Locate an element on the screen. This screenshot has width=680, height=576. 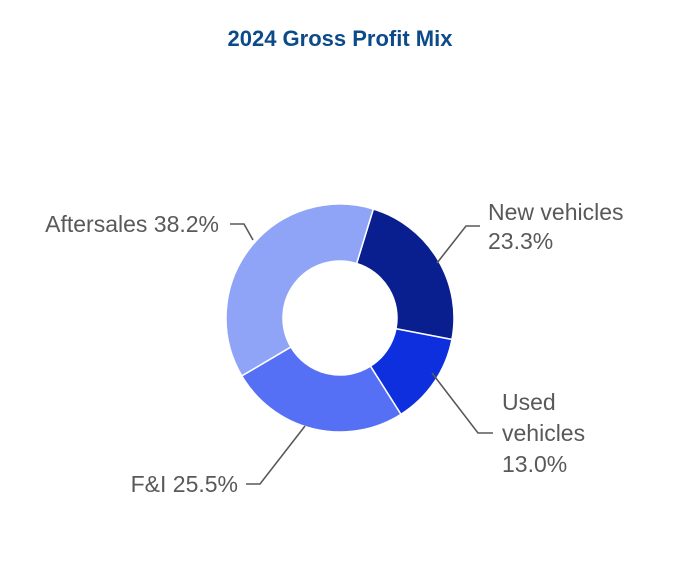
data-label-aftersales: Aftersales 38.2% is located at coordinates (132, 224).